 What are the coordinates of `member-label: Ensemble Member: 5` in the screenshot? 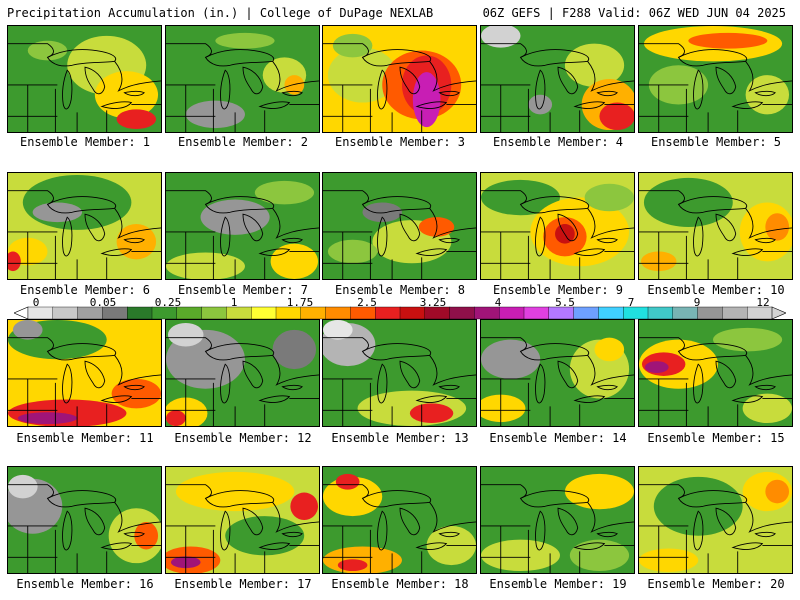 It's located at (716, 142).